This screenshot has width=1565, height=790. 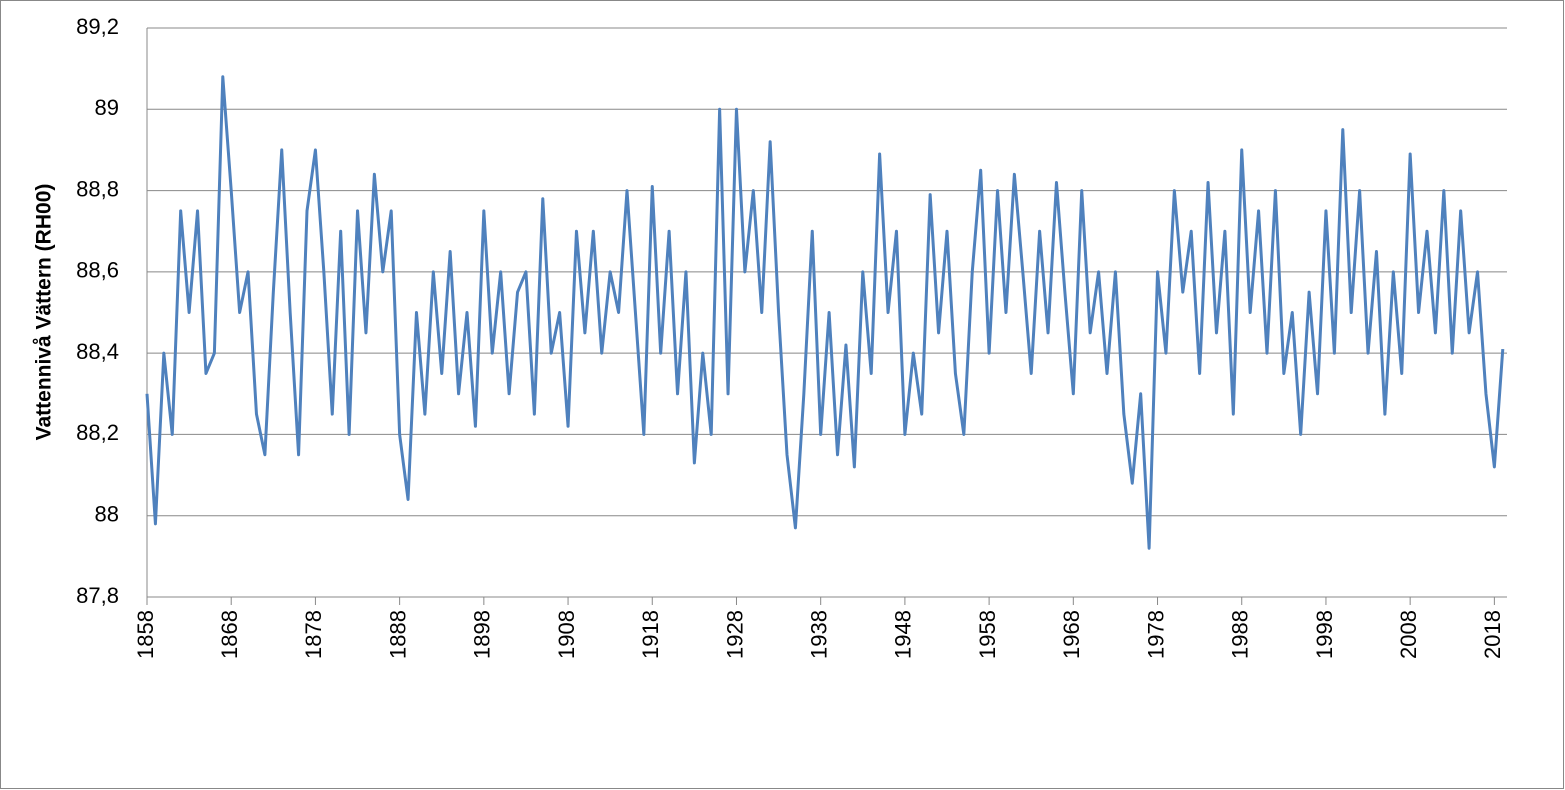 I want to click on y-tick-label: 87,8, so click(x=97, y=595).